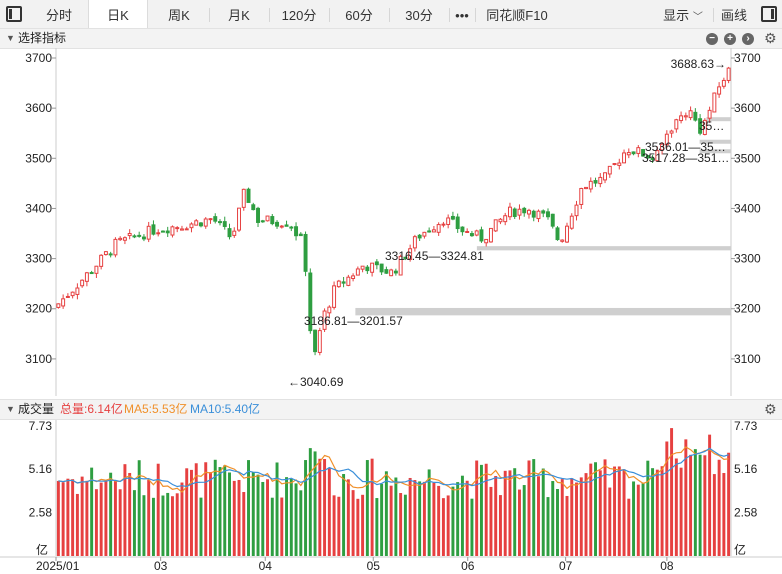  What do you see at coordinates (118, 15) in the screenshot?
I see `tab-daily-k: 日K` at bounding box center [118, 15].